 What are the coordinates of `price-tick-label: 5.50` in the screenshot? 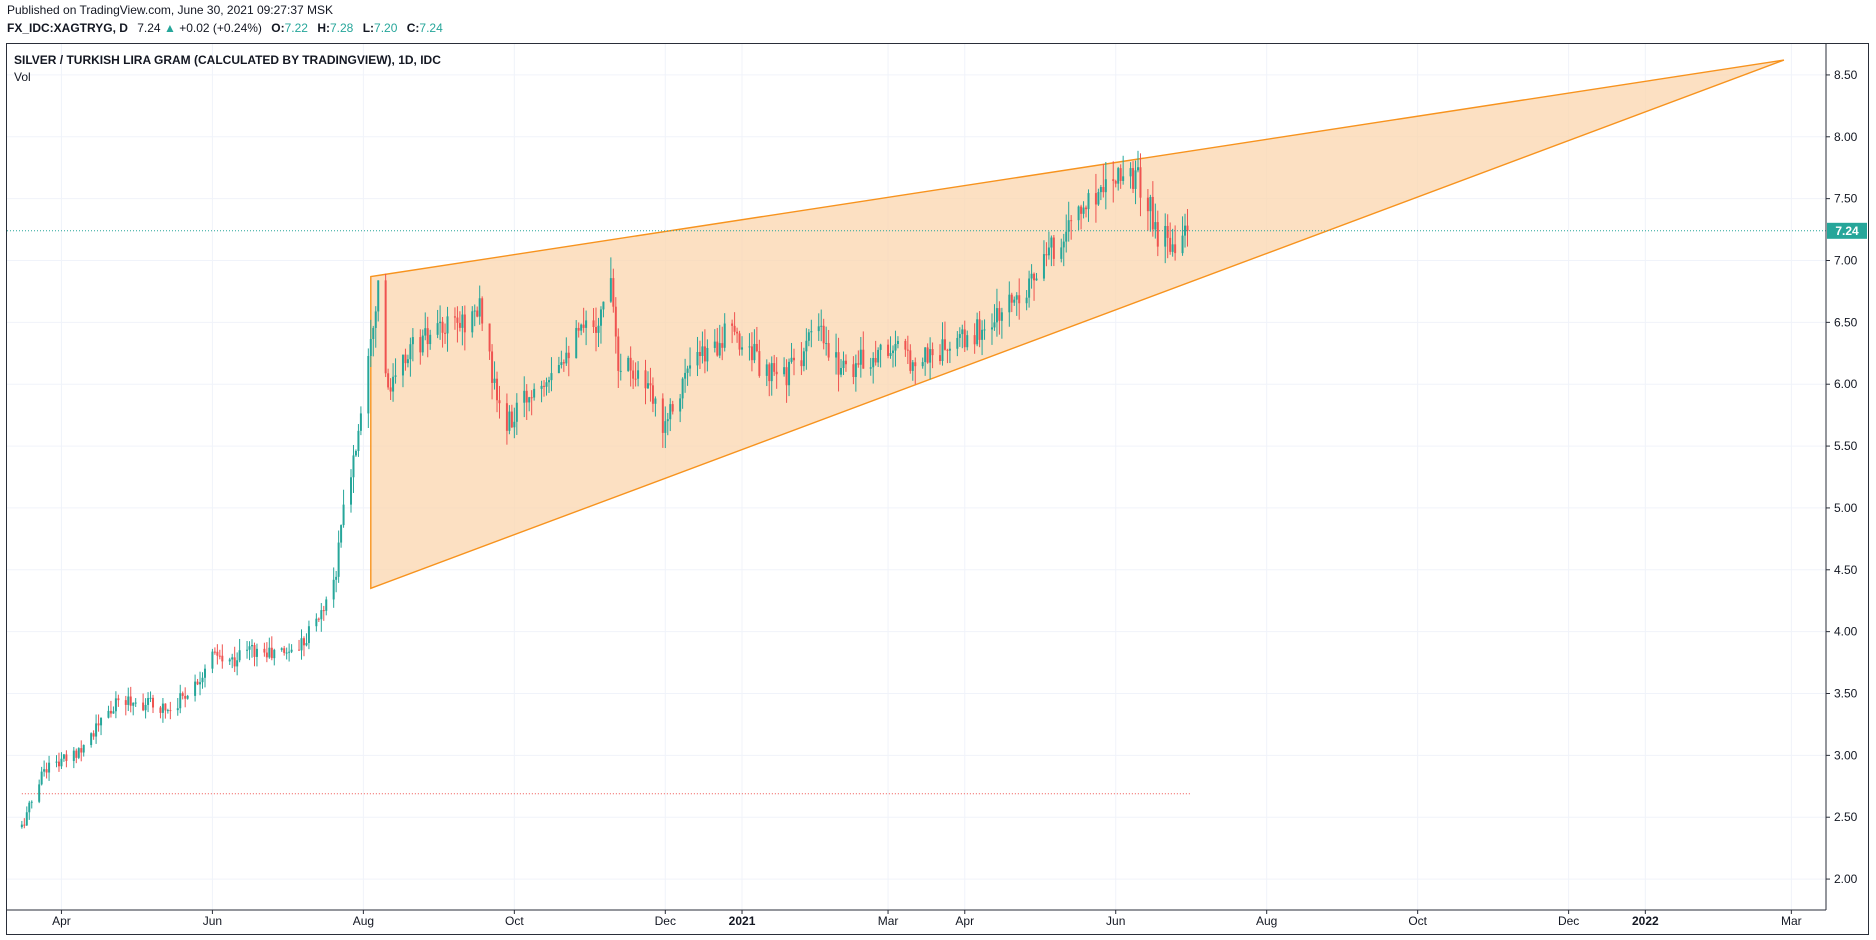 It's located at (1846, 446).